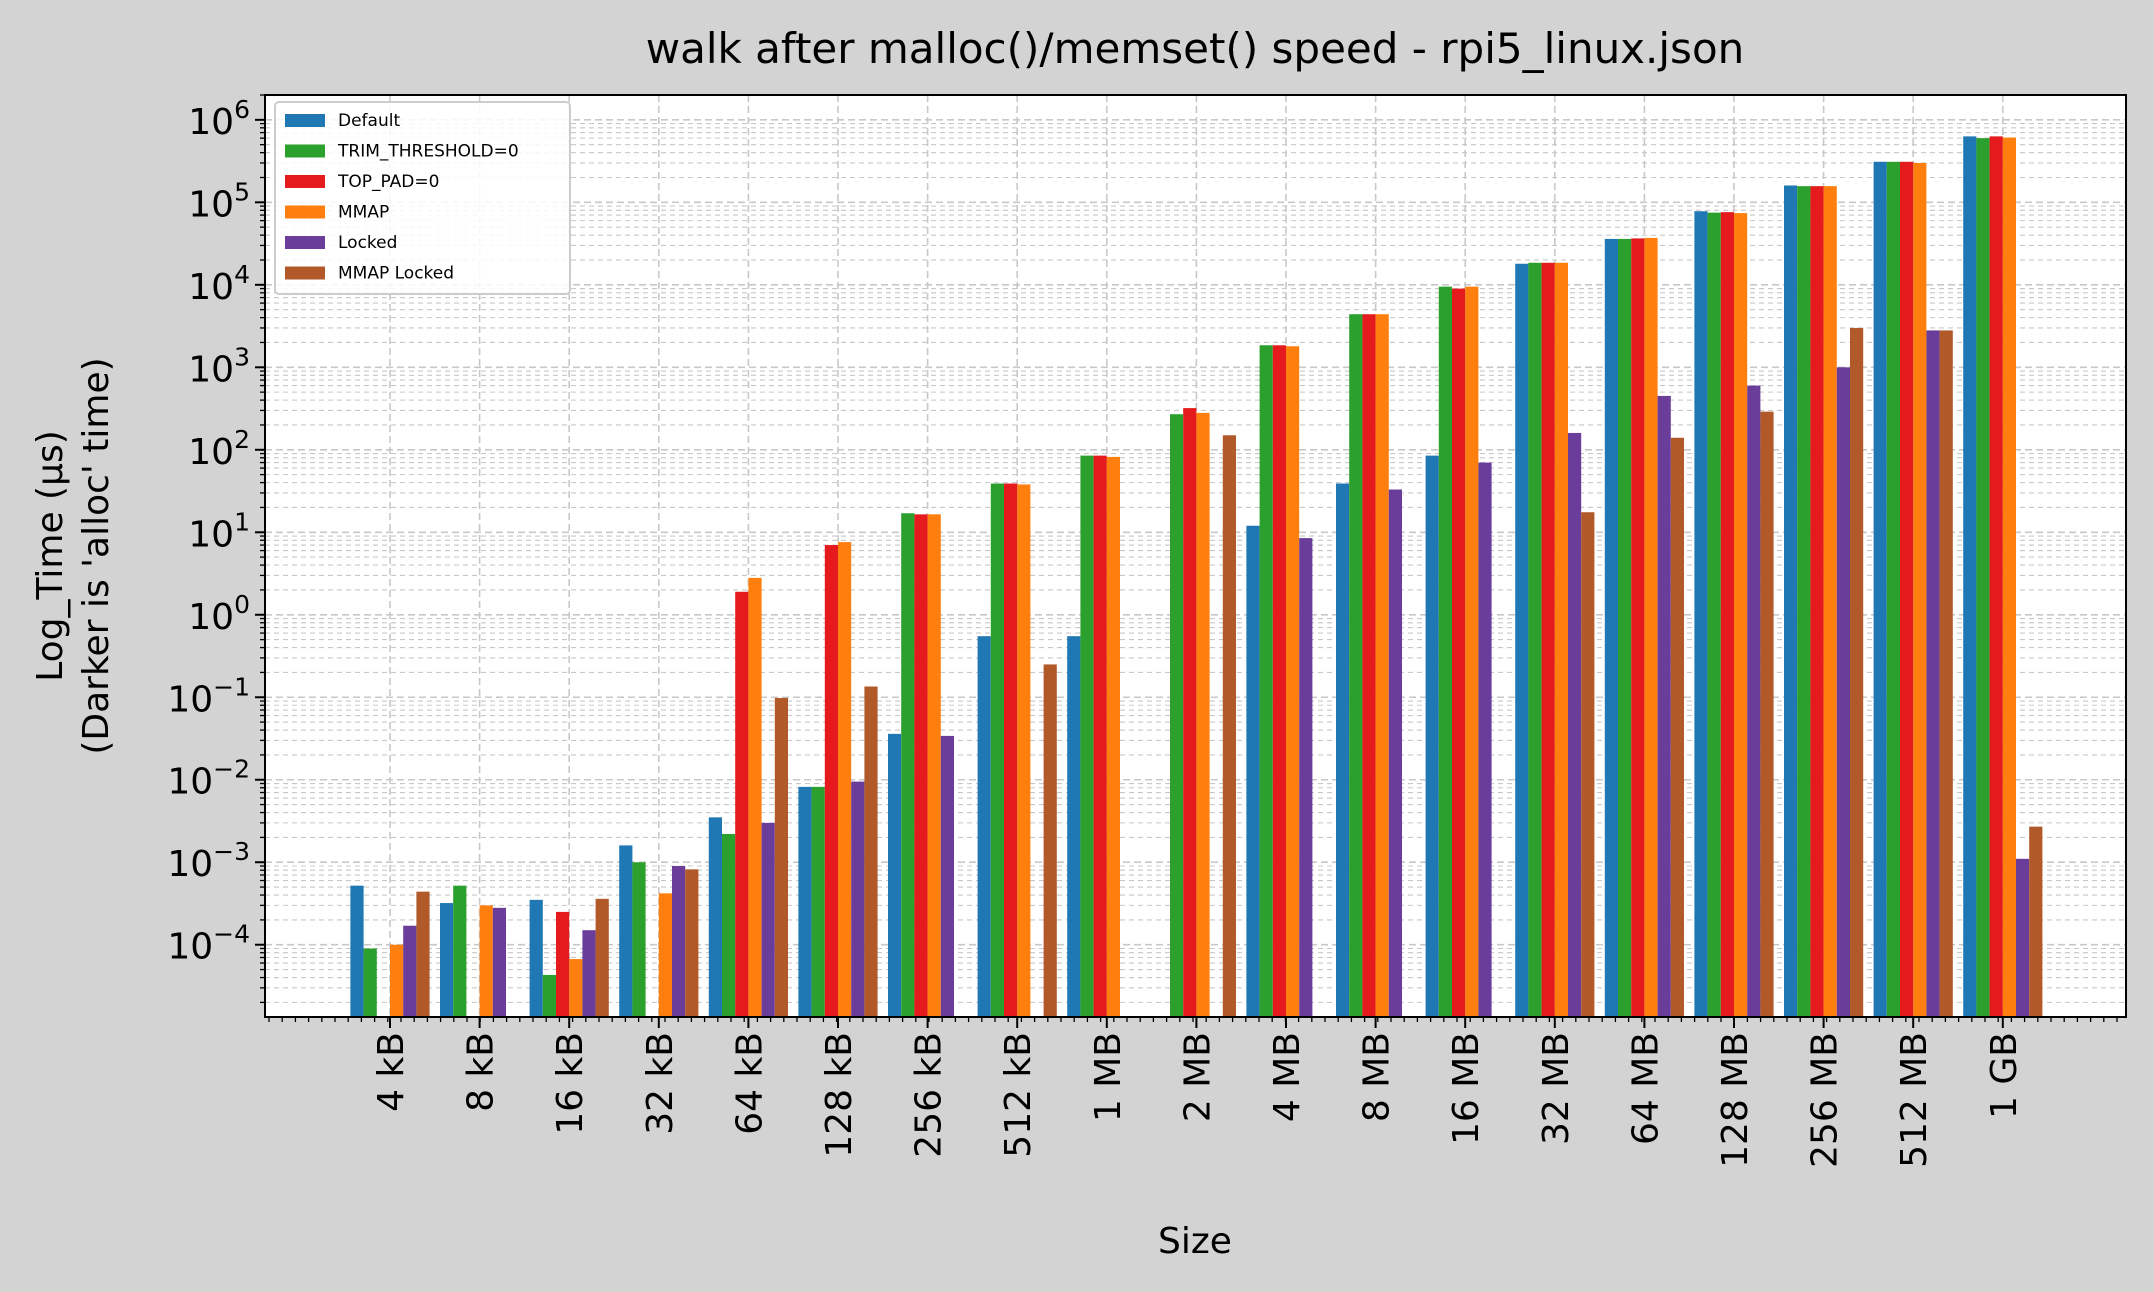 The width and height of the screenshot is (2154, 1292). I want to click on y-tick-label: 10³, so click(219, 366).